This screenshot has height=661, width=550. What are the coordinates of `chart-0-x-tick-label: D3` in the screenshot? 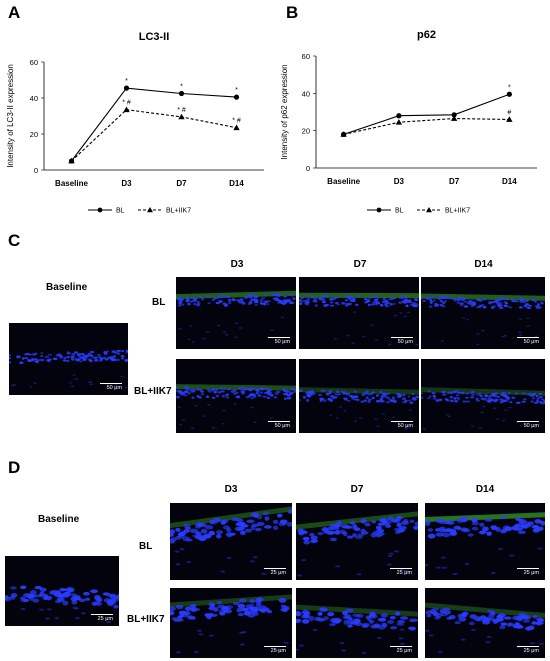 It's located at (126, 183).